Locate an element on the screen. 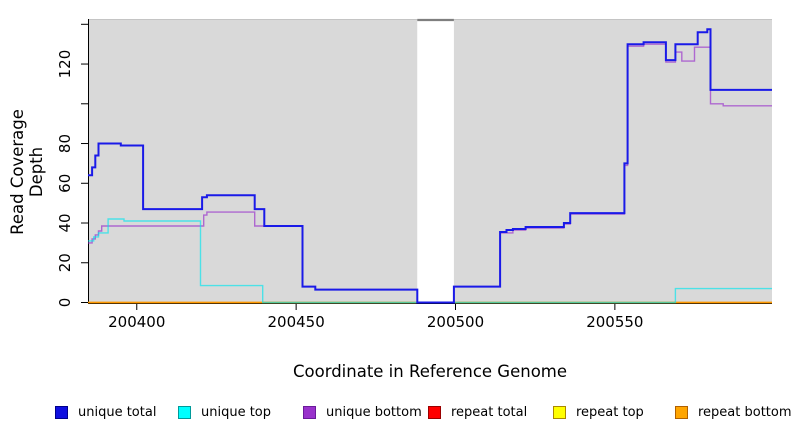 The height and width of the screenshot is (432, 792). y-axis-title: Read Coverage Depth is located at coordinates (27, 172).